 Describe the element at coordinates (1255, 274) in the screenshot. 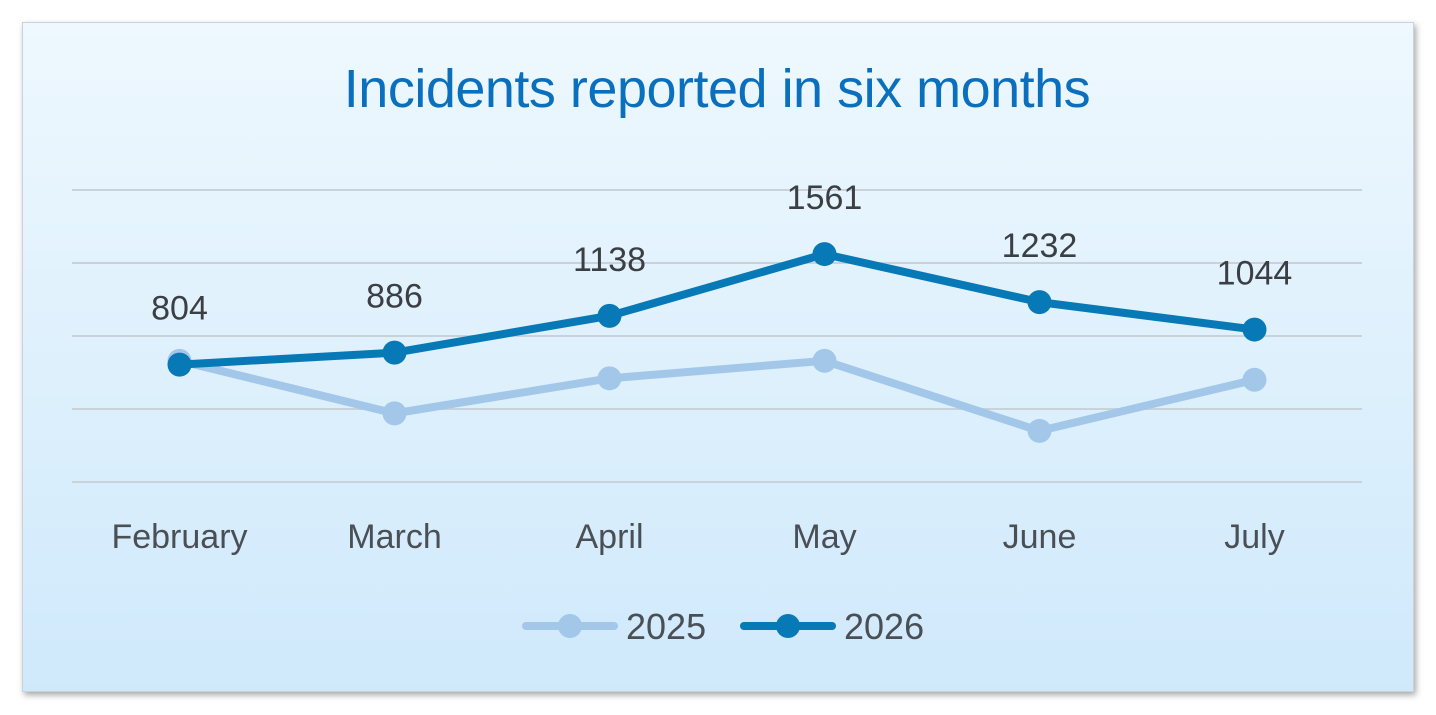

I see `data-label: 1044` at that location.